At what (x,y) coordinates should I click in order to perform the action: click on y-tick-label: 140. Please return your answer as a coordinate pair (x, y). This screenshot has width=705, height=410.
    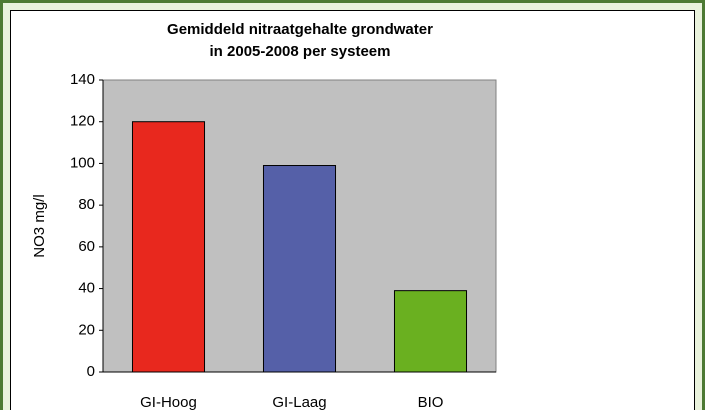
    Looking at the image, I should click on (82, 79).